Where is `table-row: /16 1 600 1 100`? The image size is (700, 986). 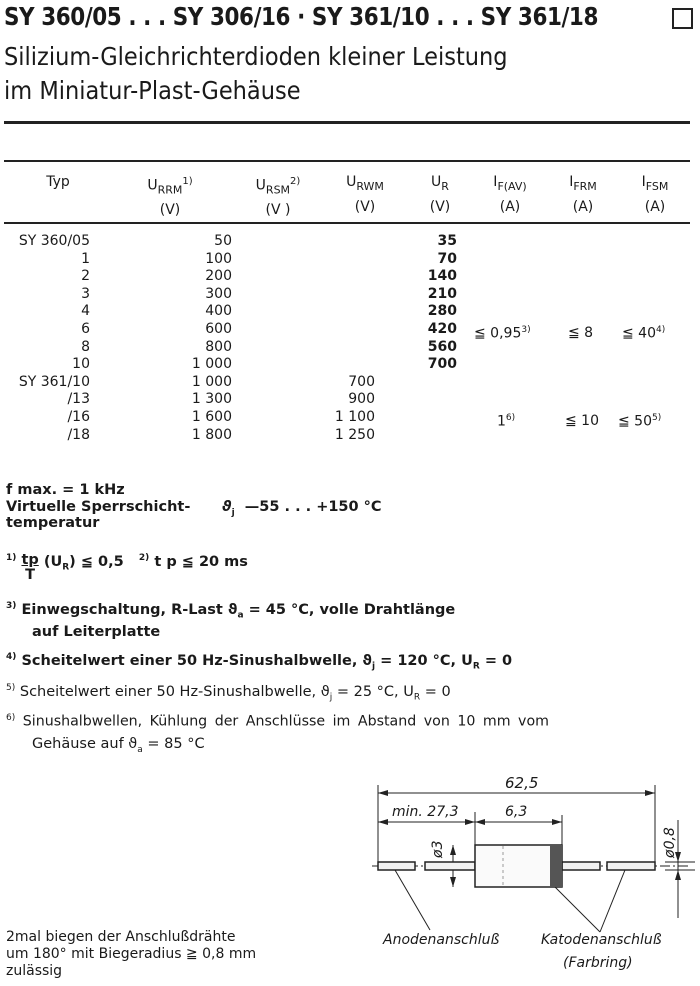 table-row: /16 1 600 1 100 is located at coordinates (350, 418).